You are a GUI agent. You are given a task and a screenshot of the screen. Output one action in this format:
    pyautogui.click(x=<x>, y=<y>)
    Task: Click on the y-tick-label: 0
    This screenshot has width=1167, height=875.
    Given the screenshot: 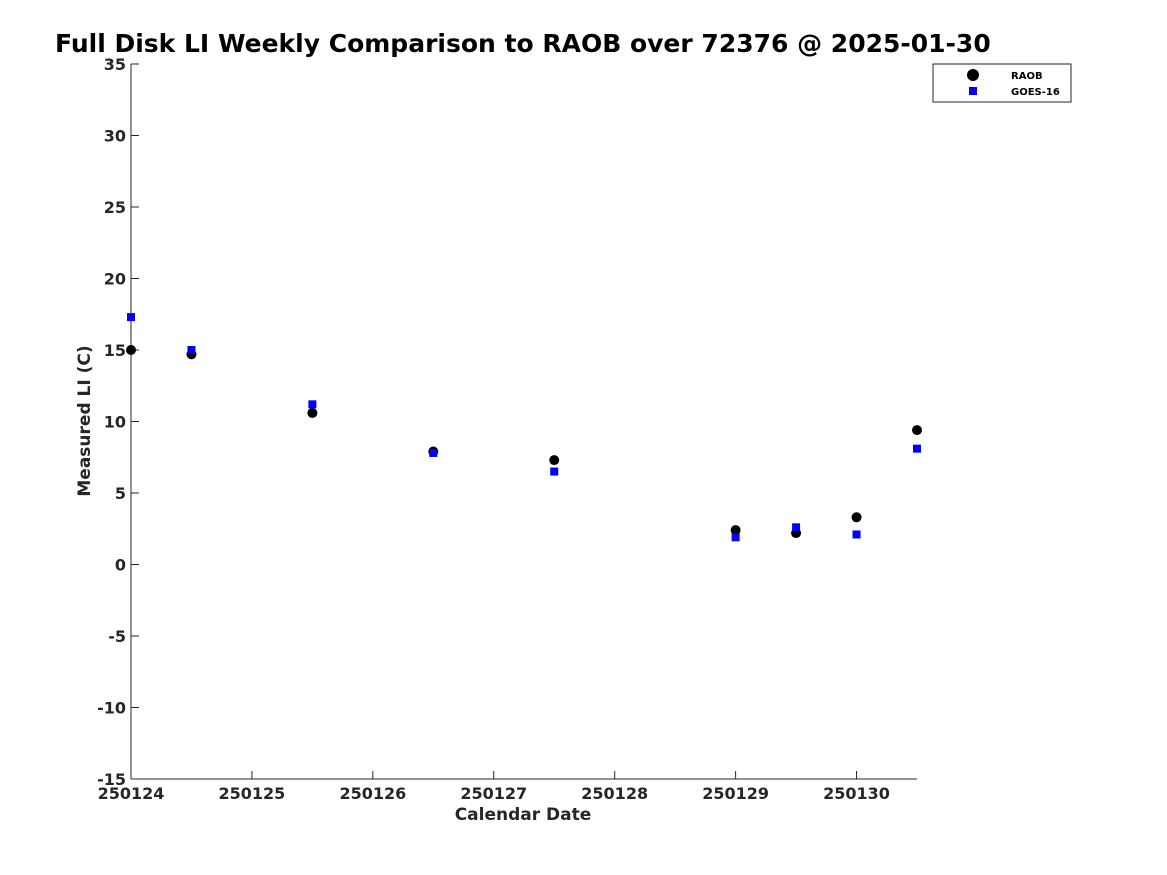 What is the action you would take?
    pyautogui.click(x=120, y=565)
    